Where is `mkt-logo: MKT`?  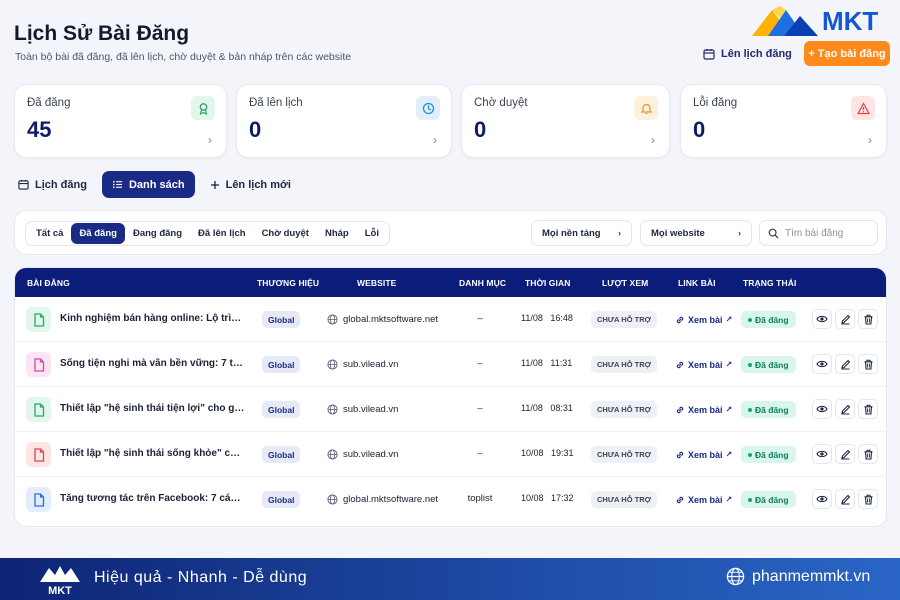
mkt-logo: MKT is located at coordinates (820, 21).